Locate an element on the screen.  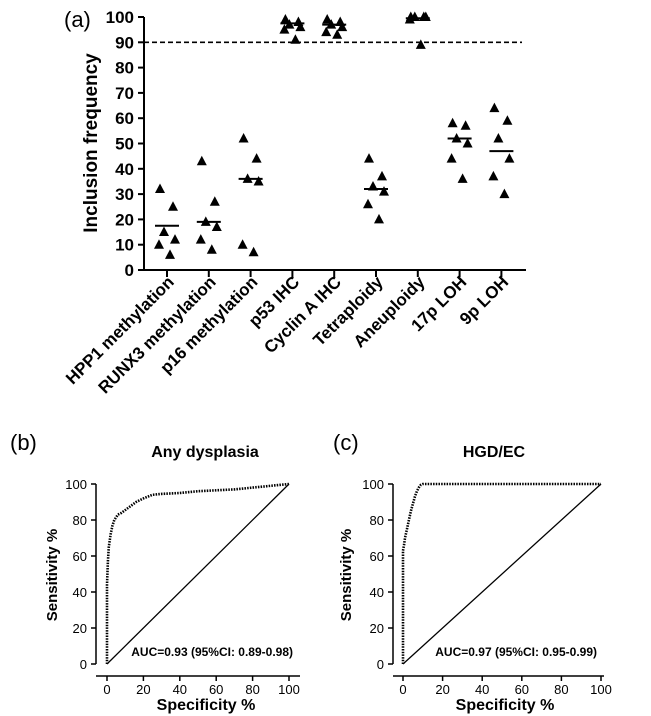
panel-a-y-tick-label: 30 is located at coordinates (124, 194).